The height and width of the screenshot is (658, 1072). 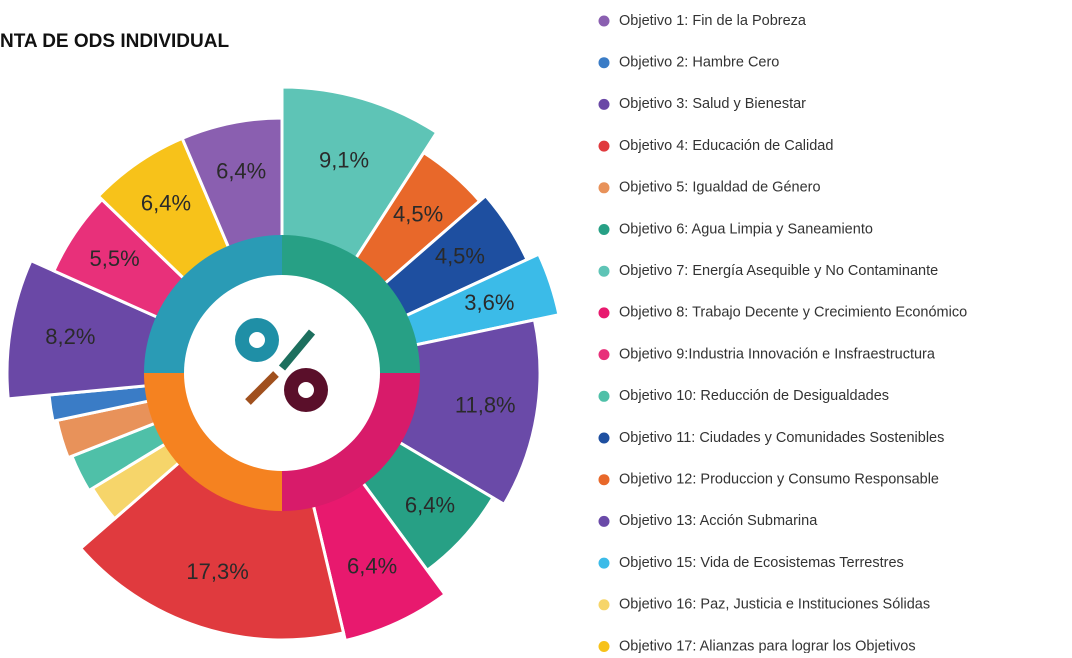 I want to click on data-label: 8,2%, so click(x=70, y=336).